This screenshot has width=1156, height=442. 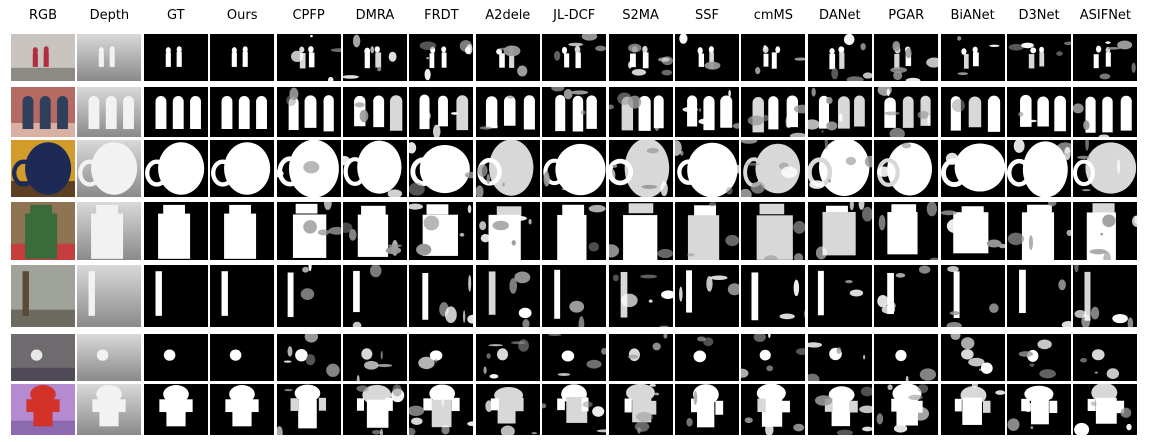 I want to click on cell-people-in-front-of-wall-s2ma, so click(x=640, y=57).